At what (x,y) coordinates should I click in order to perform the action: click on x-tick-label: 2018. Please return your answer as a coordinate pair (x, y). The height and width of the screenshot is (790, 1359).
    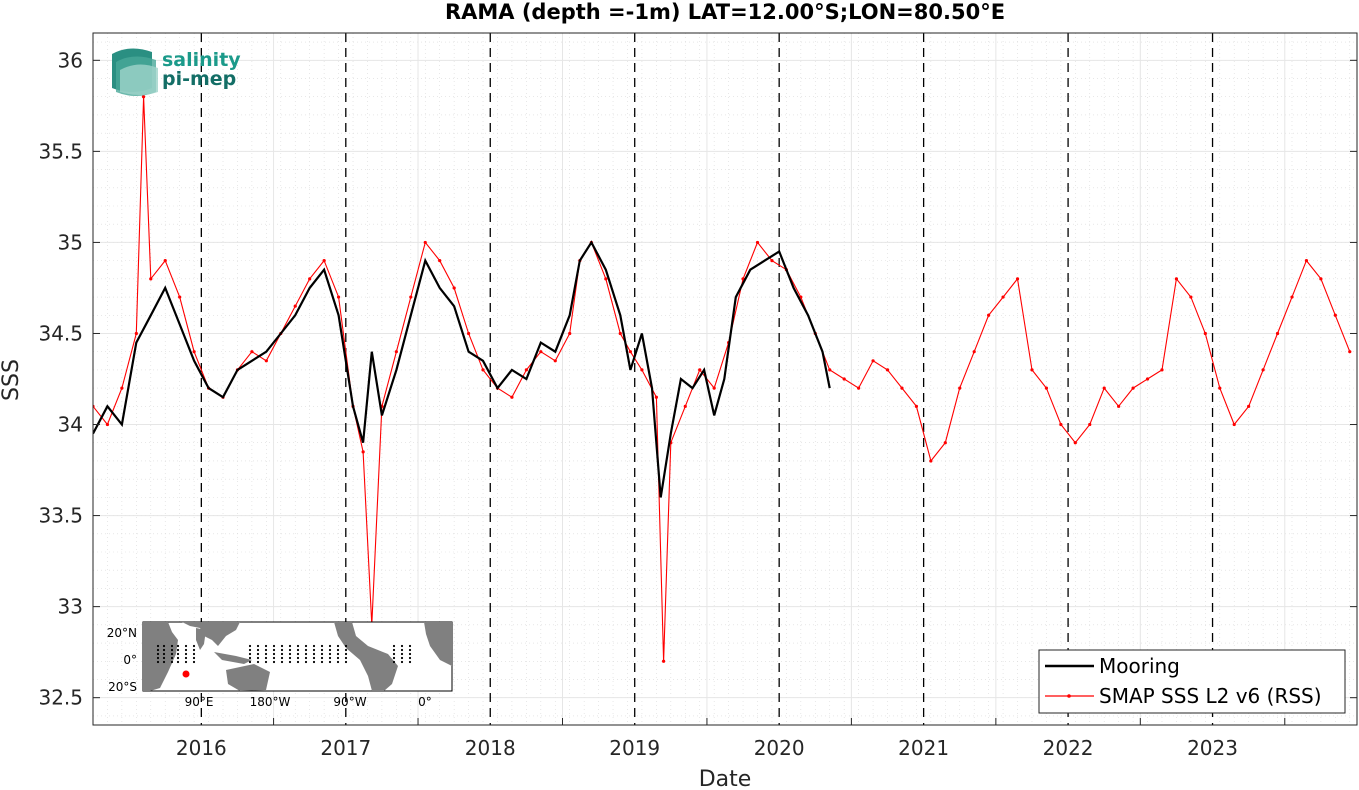
    Looking at the image, I should click on (490, 748).